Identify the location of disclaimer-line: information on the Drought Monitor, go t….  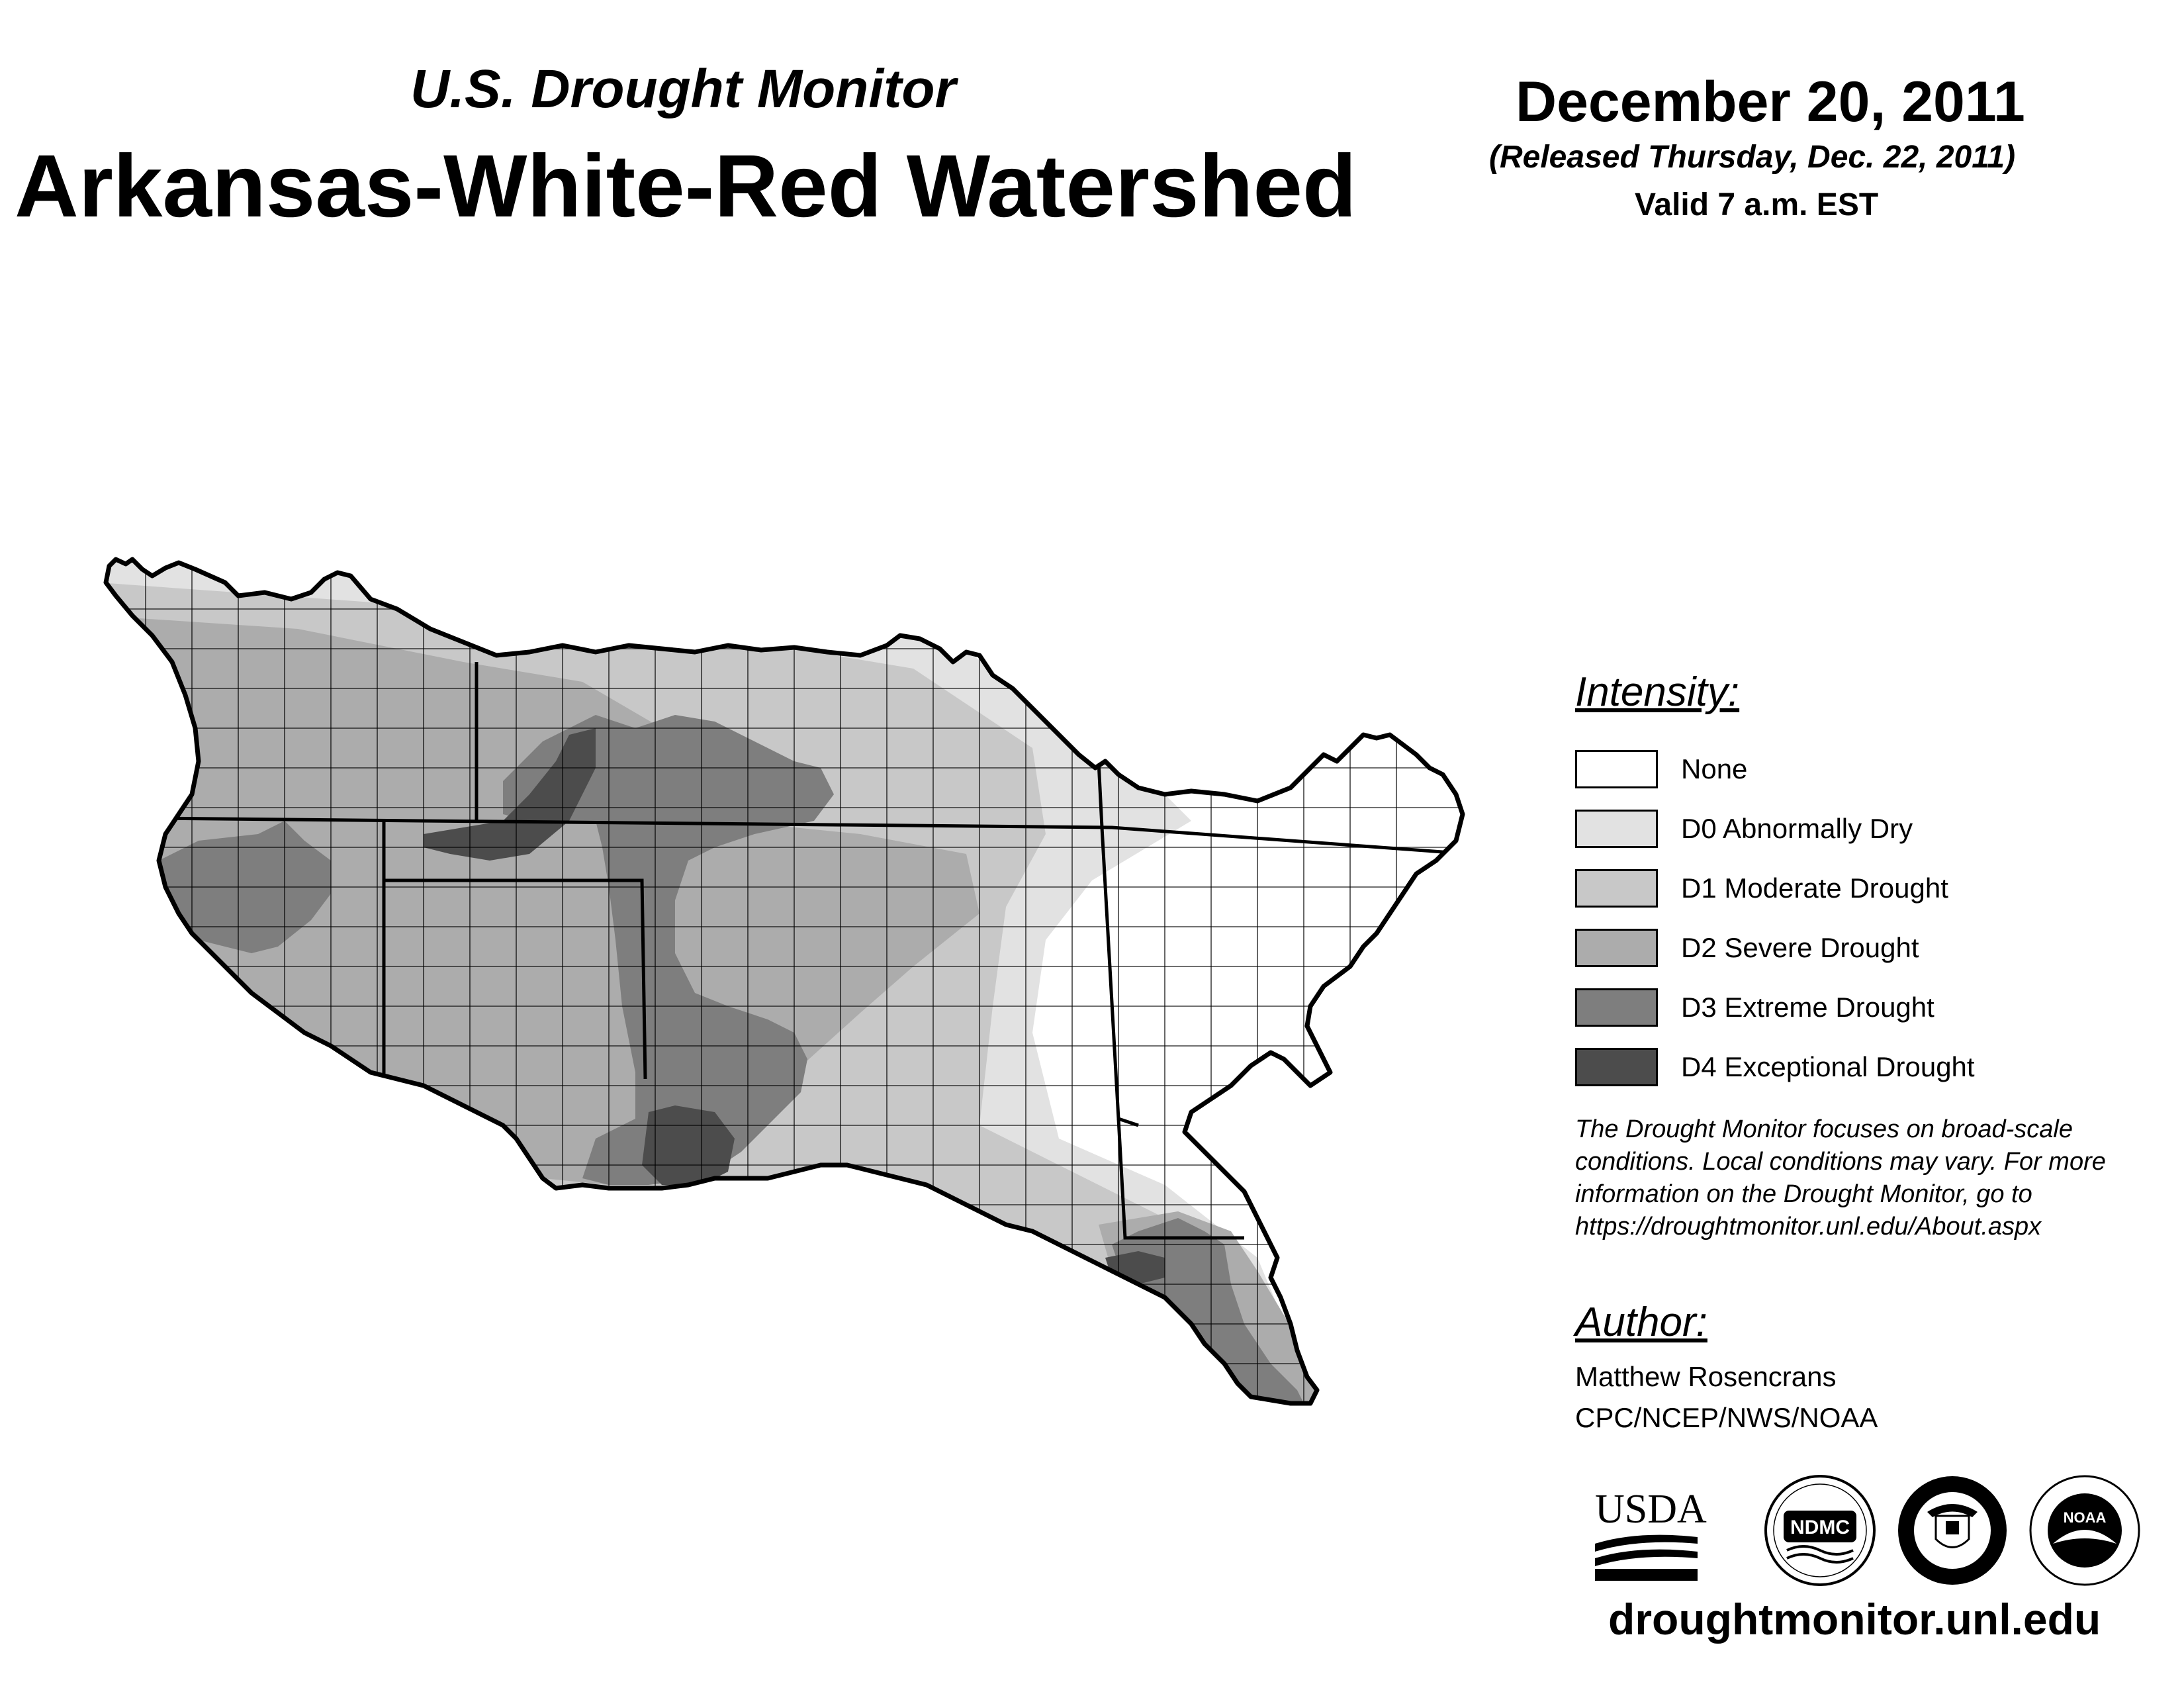
(1803, 1194).